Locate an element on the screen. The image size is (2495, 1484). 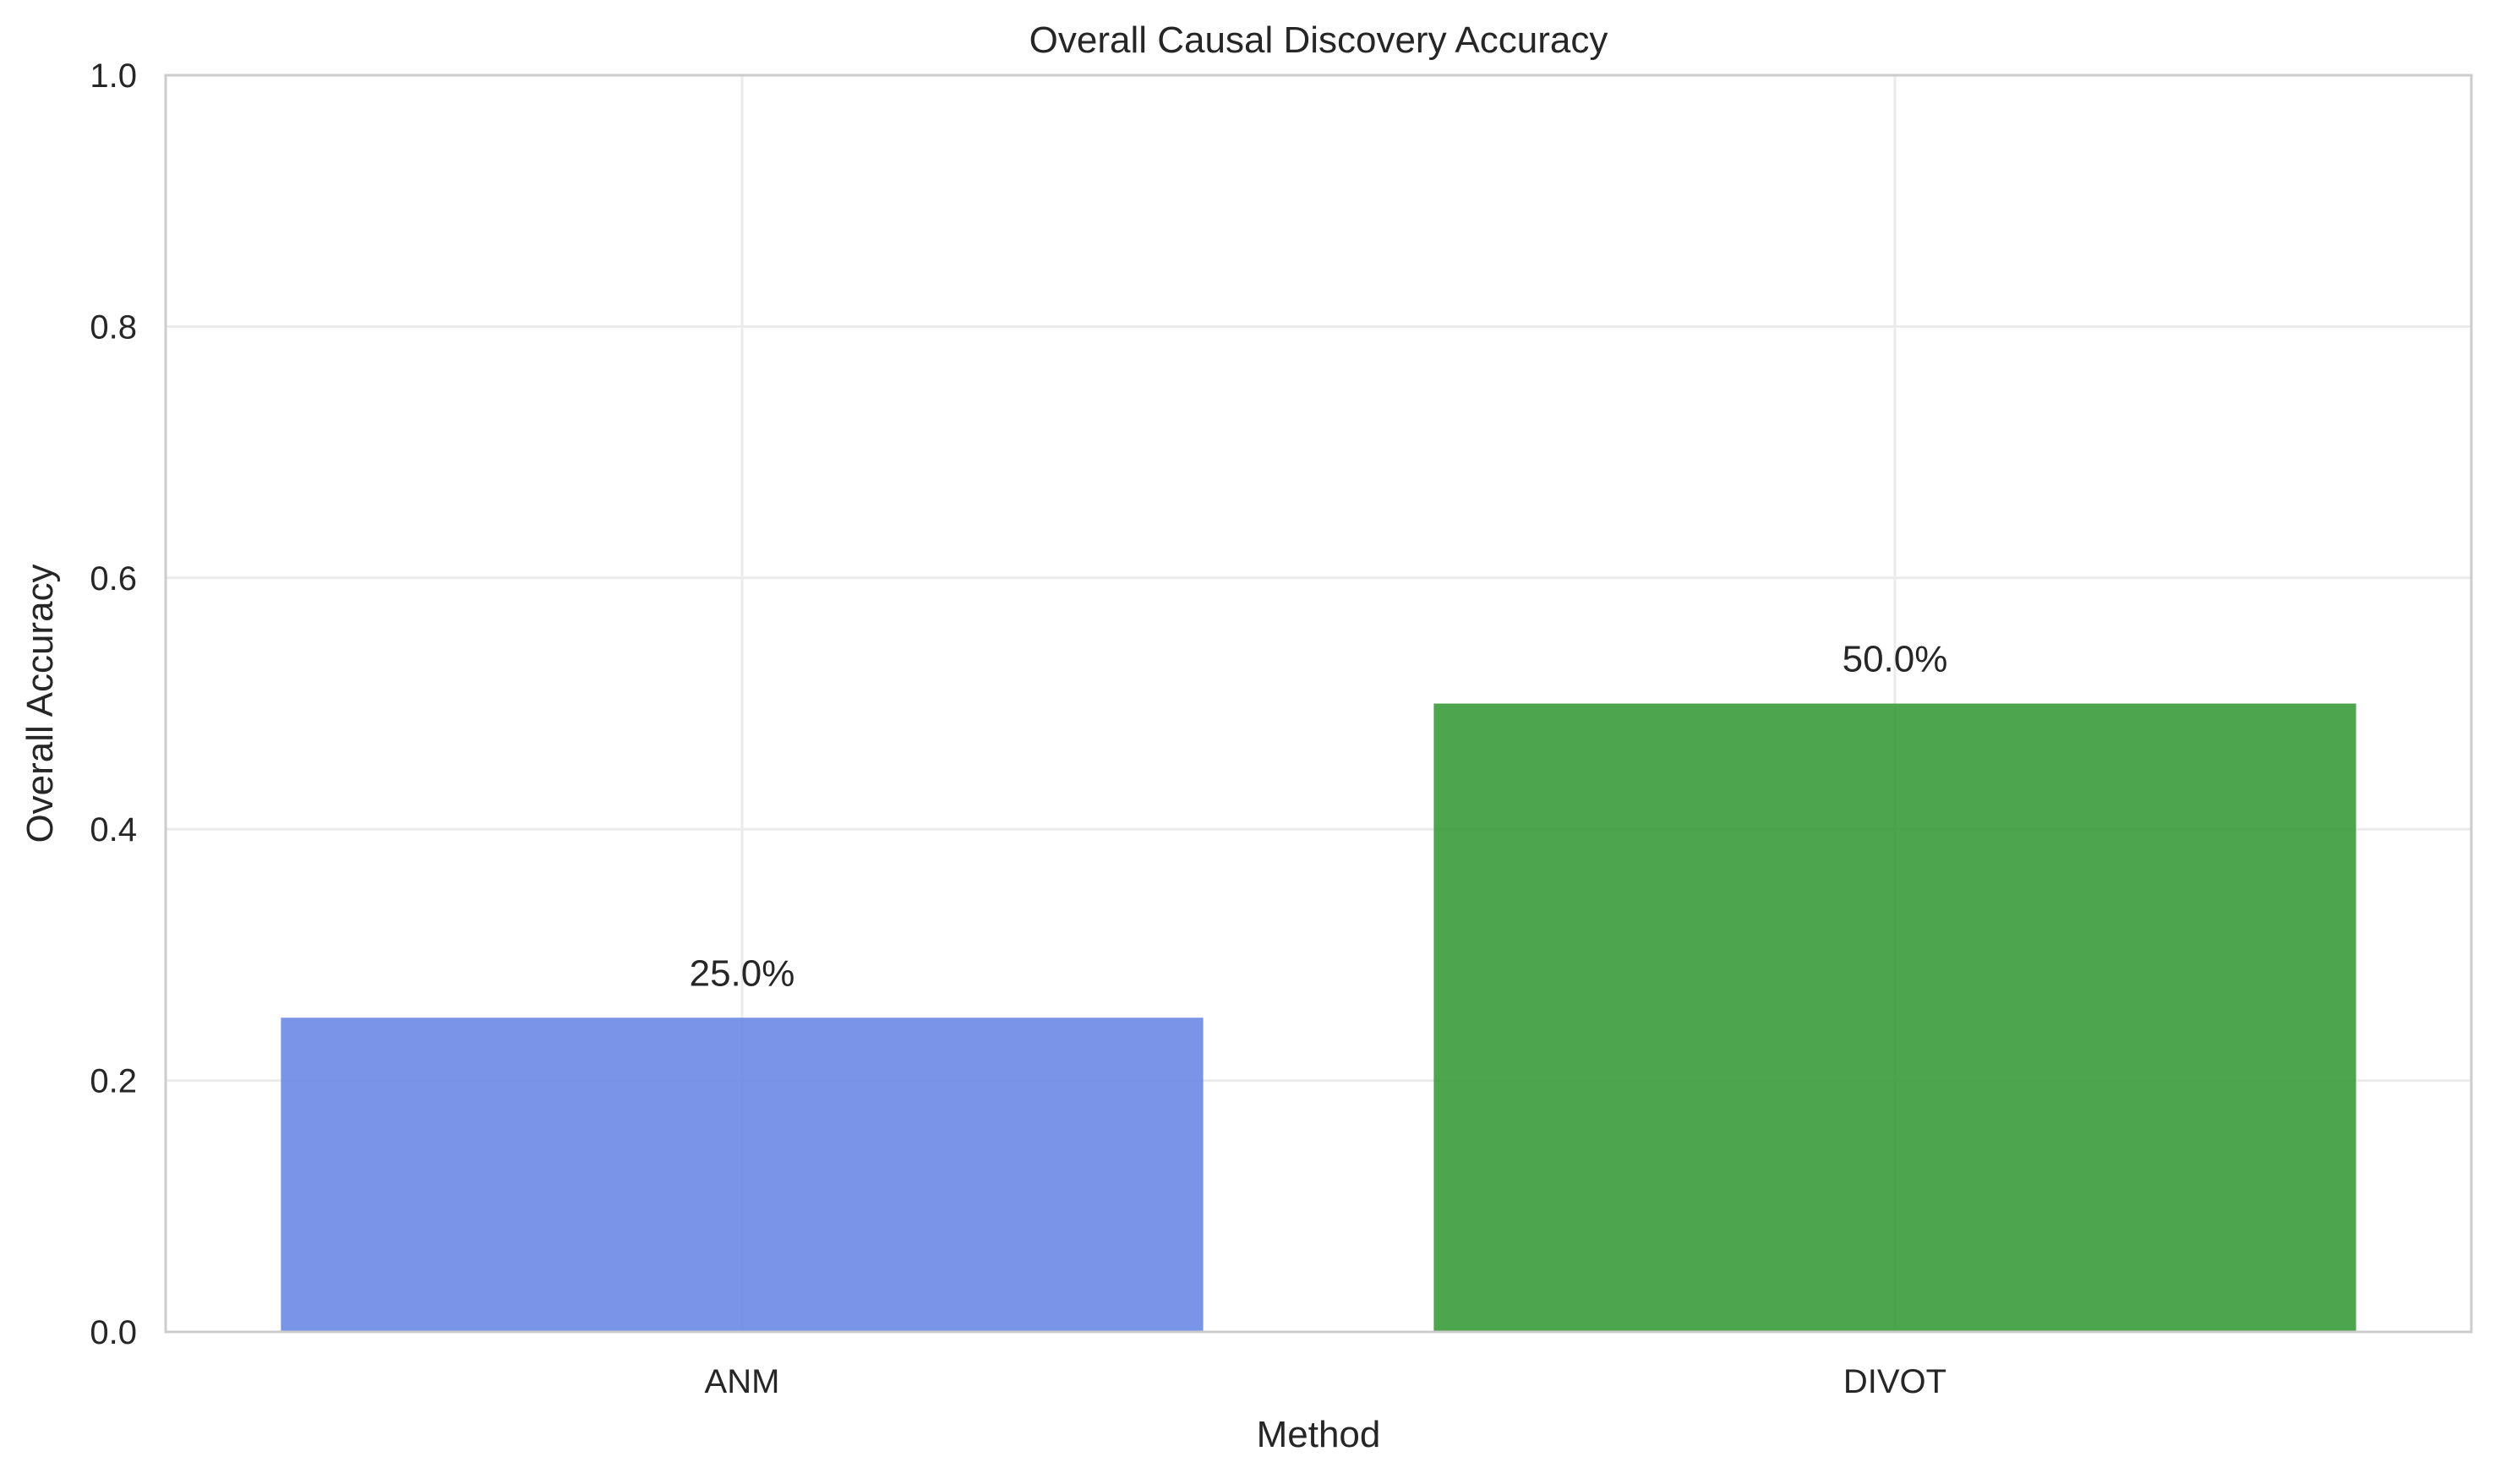
bar-anm is located at coordinates (742, 1175).